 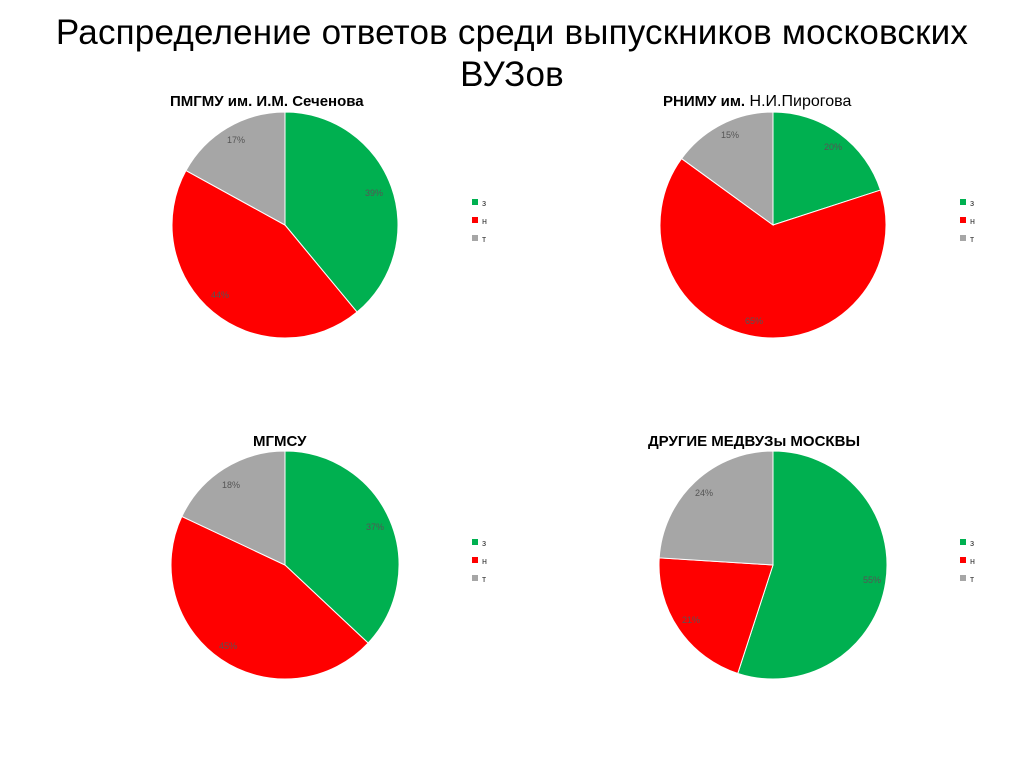 I want to click on data-label-т: 24%, so click(x=704, y=493).